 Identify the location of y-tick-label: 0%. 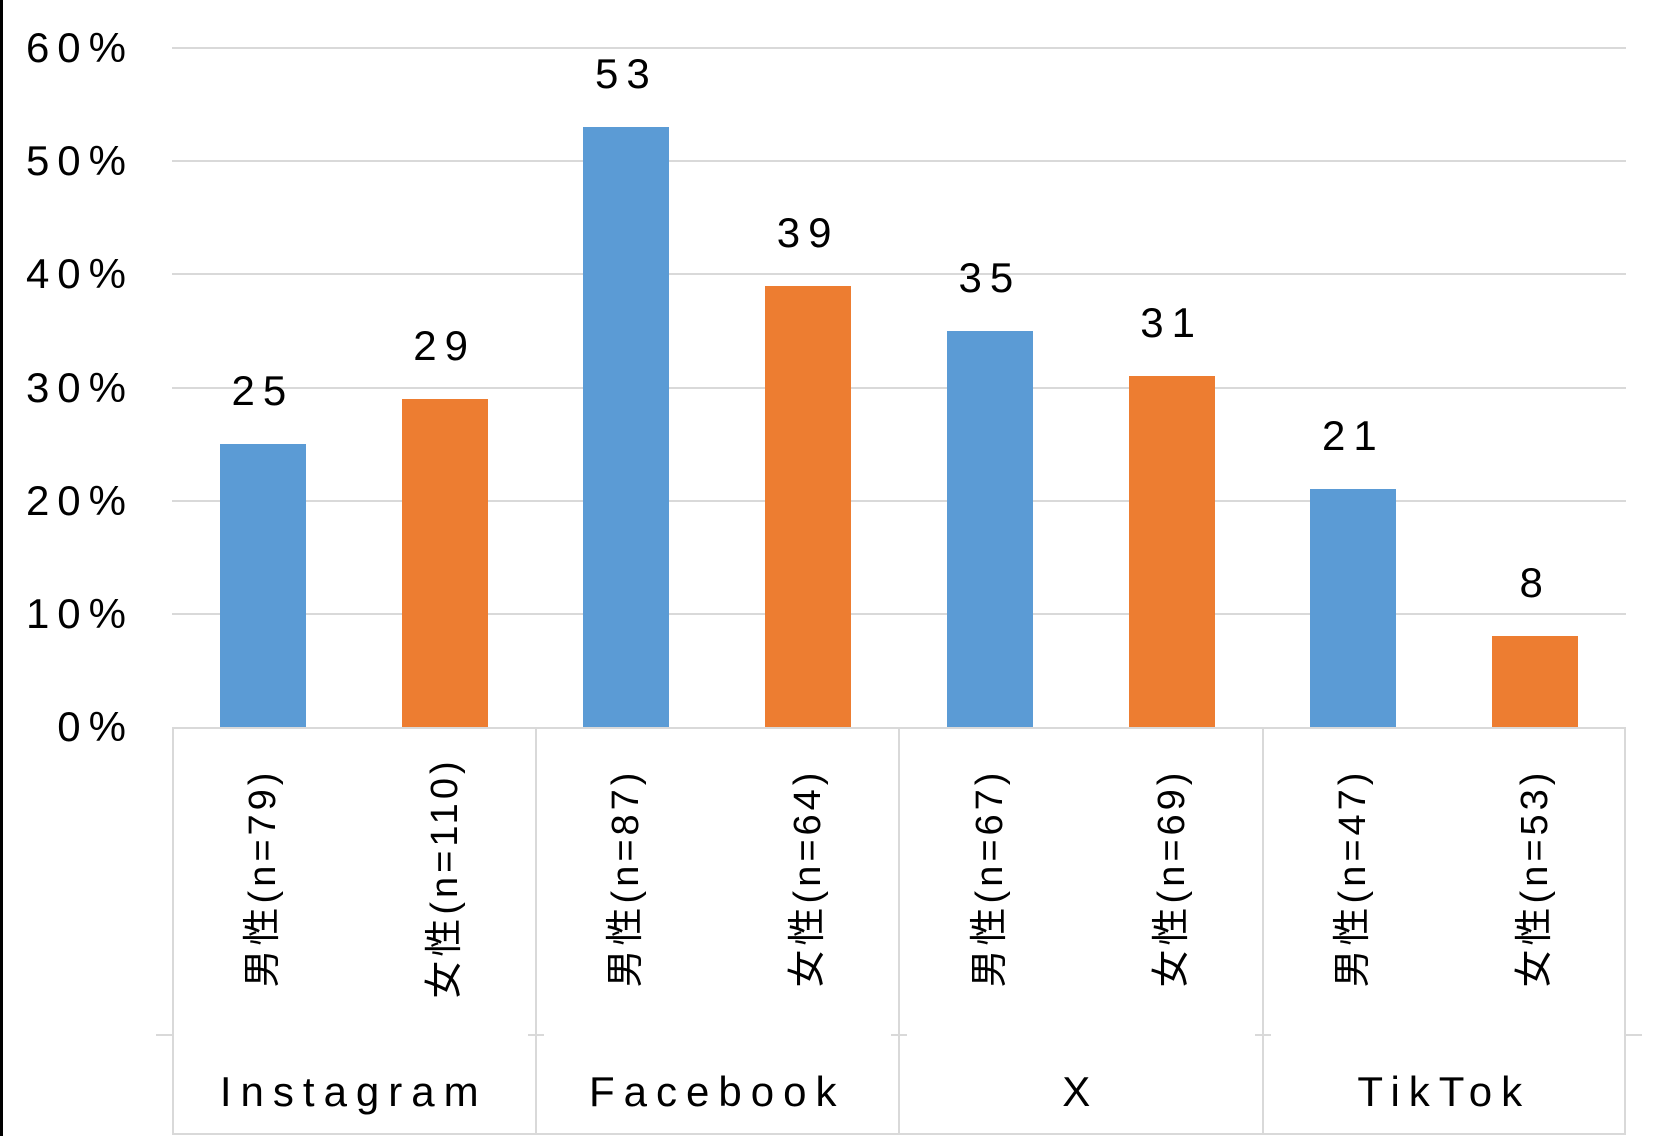
(95, 726).